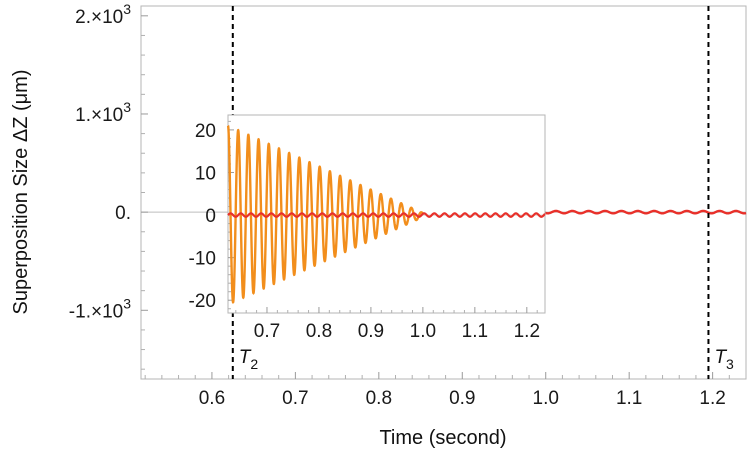 This screenshot has height=453, width=747. I want to click on y-tick-label: 1.×103, so click(103, 112).